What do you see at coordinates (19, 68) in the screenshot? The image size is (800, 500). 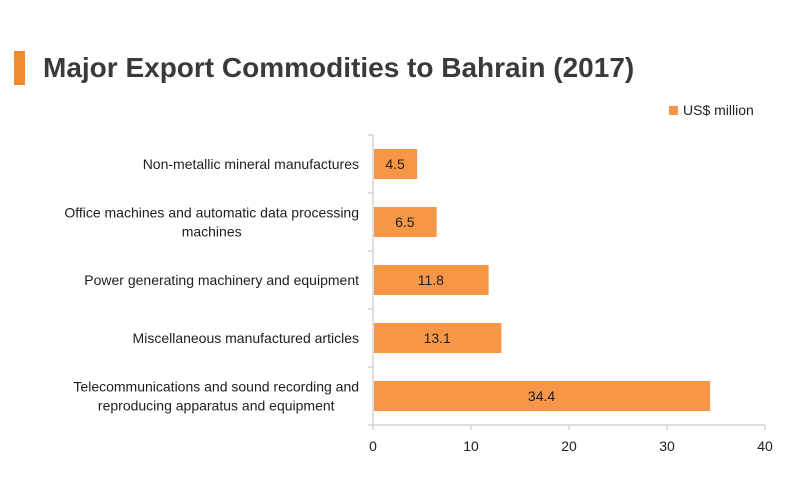 I see `title-accent-bar` at bounding box center [19, 68].